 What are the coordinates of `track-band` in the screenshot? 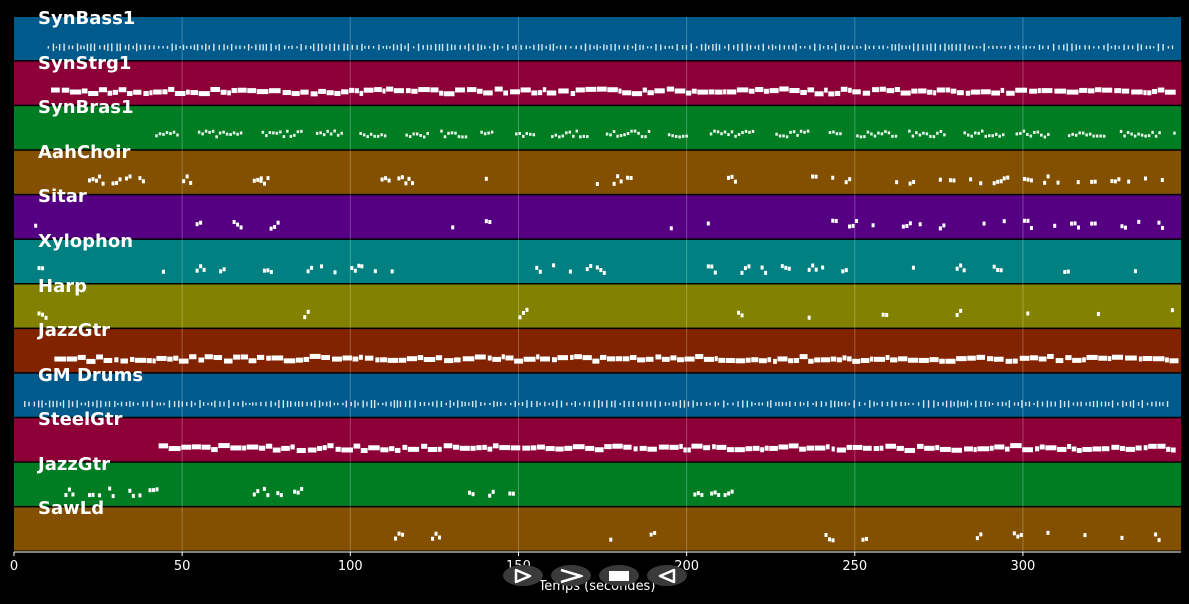 It's located at (597, 261).